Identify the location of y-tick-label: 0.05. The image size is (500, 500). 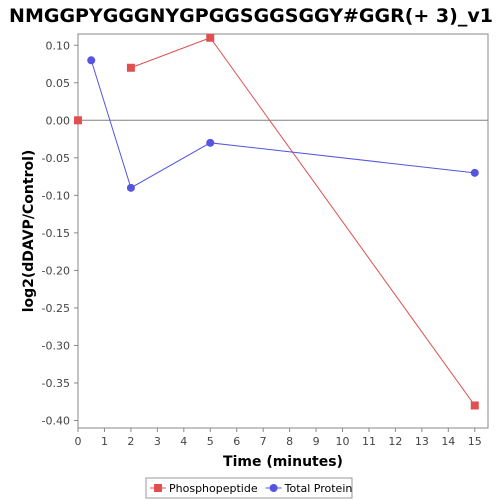
(58, 83).